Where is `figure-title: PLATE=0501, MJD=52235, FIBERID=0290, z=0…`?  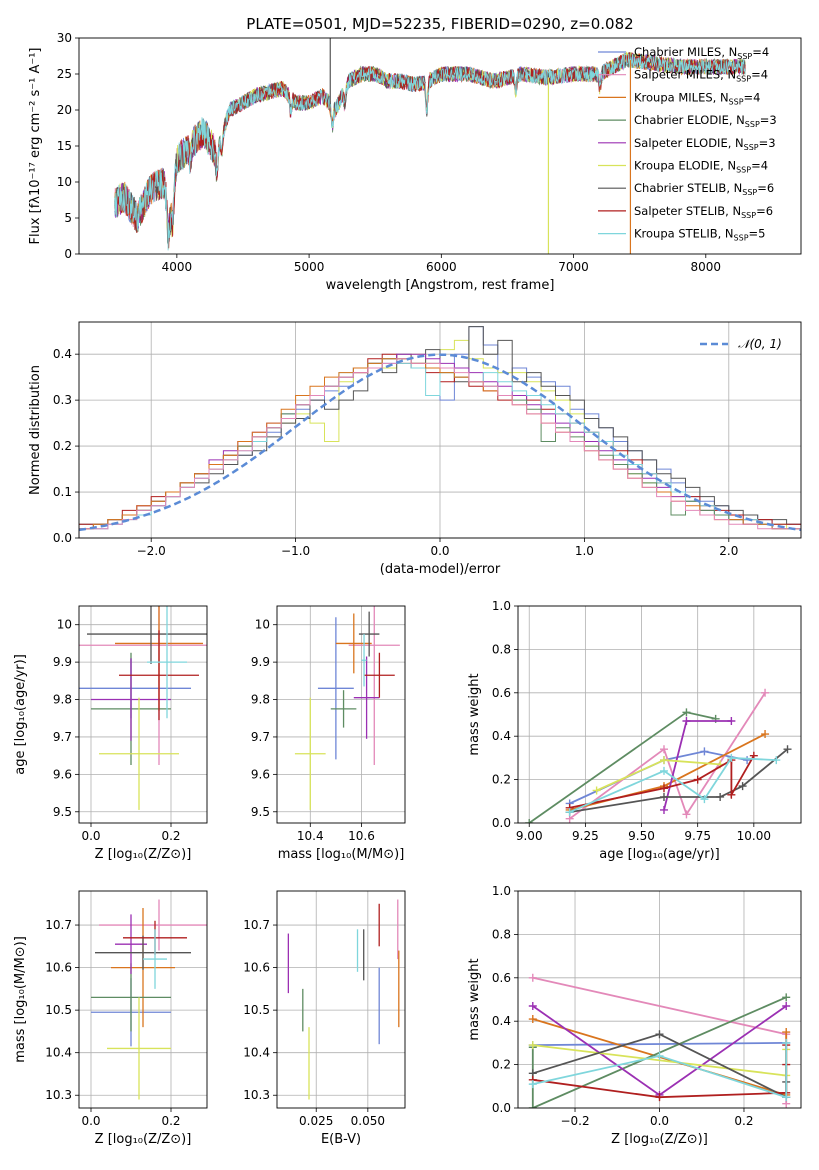 figure-title: PLATE=0501, MJD=52235, FIBERID=0290, z=0… is located at coordinates (439, 24).